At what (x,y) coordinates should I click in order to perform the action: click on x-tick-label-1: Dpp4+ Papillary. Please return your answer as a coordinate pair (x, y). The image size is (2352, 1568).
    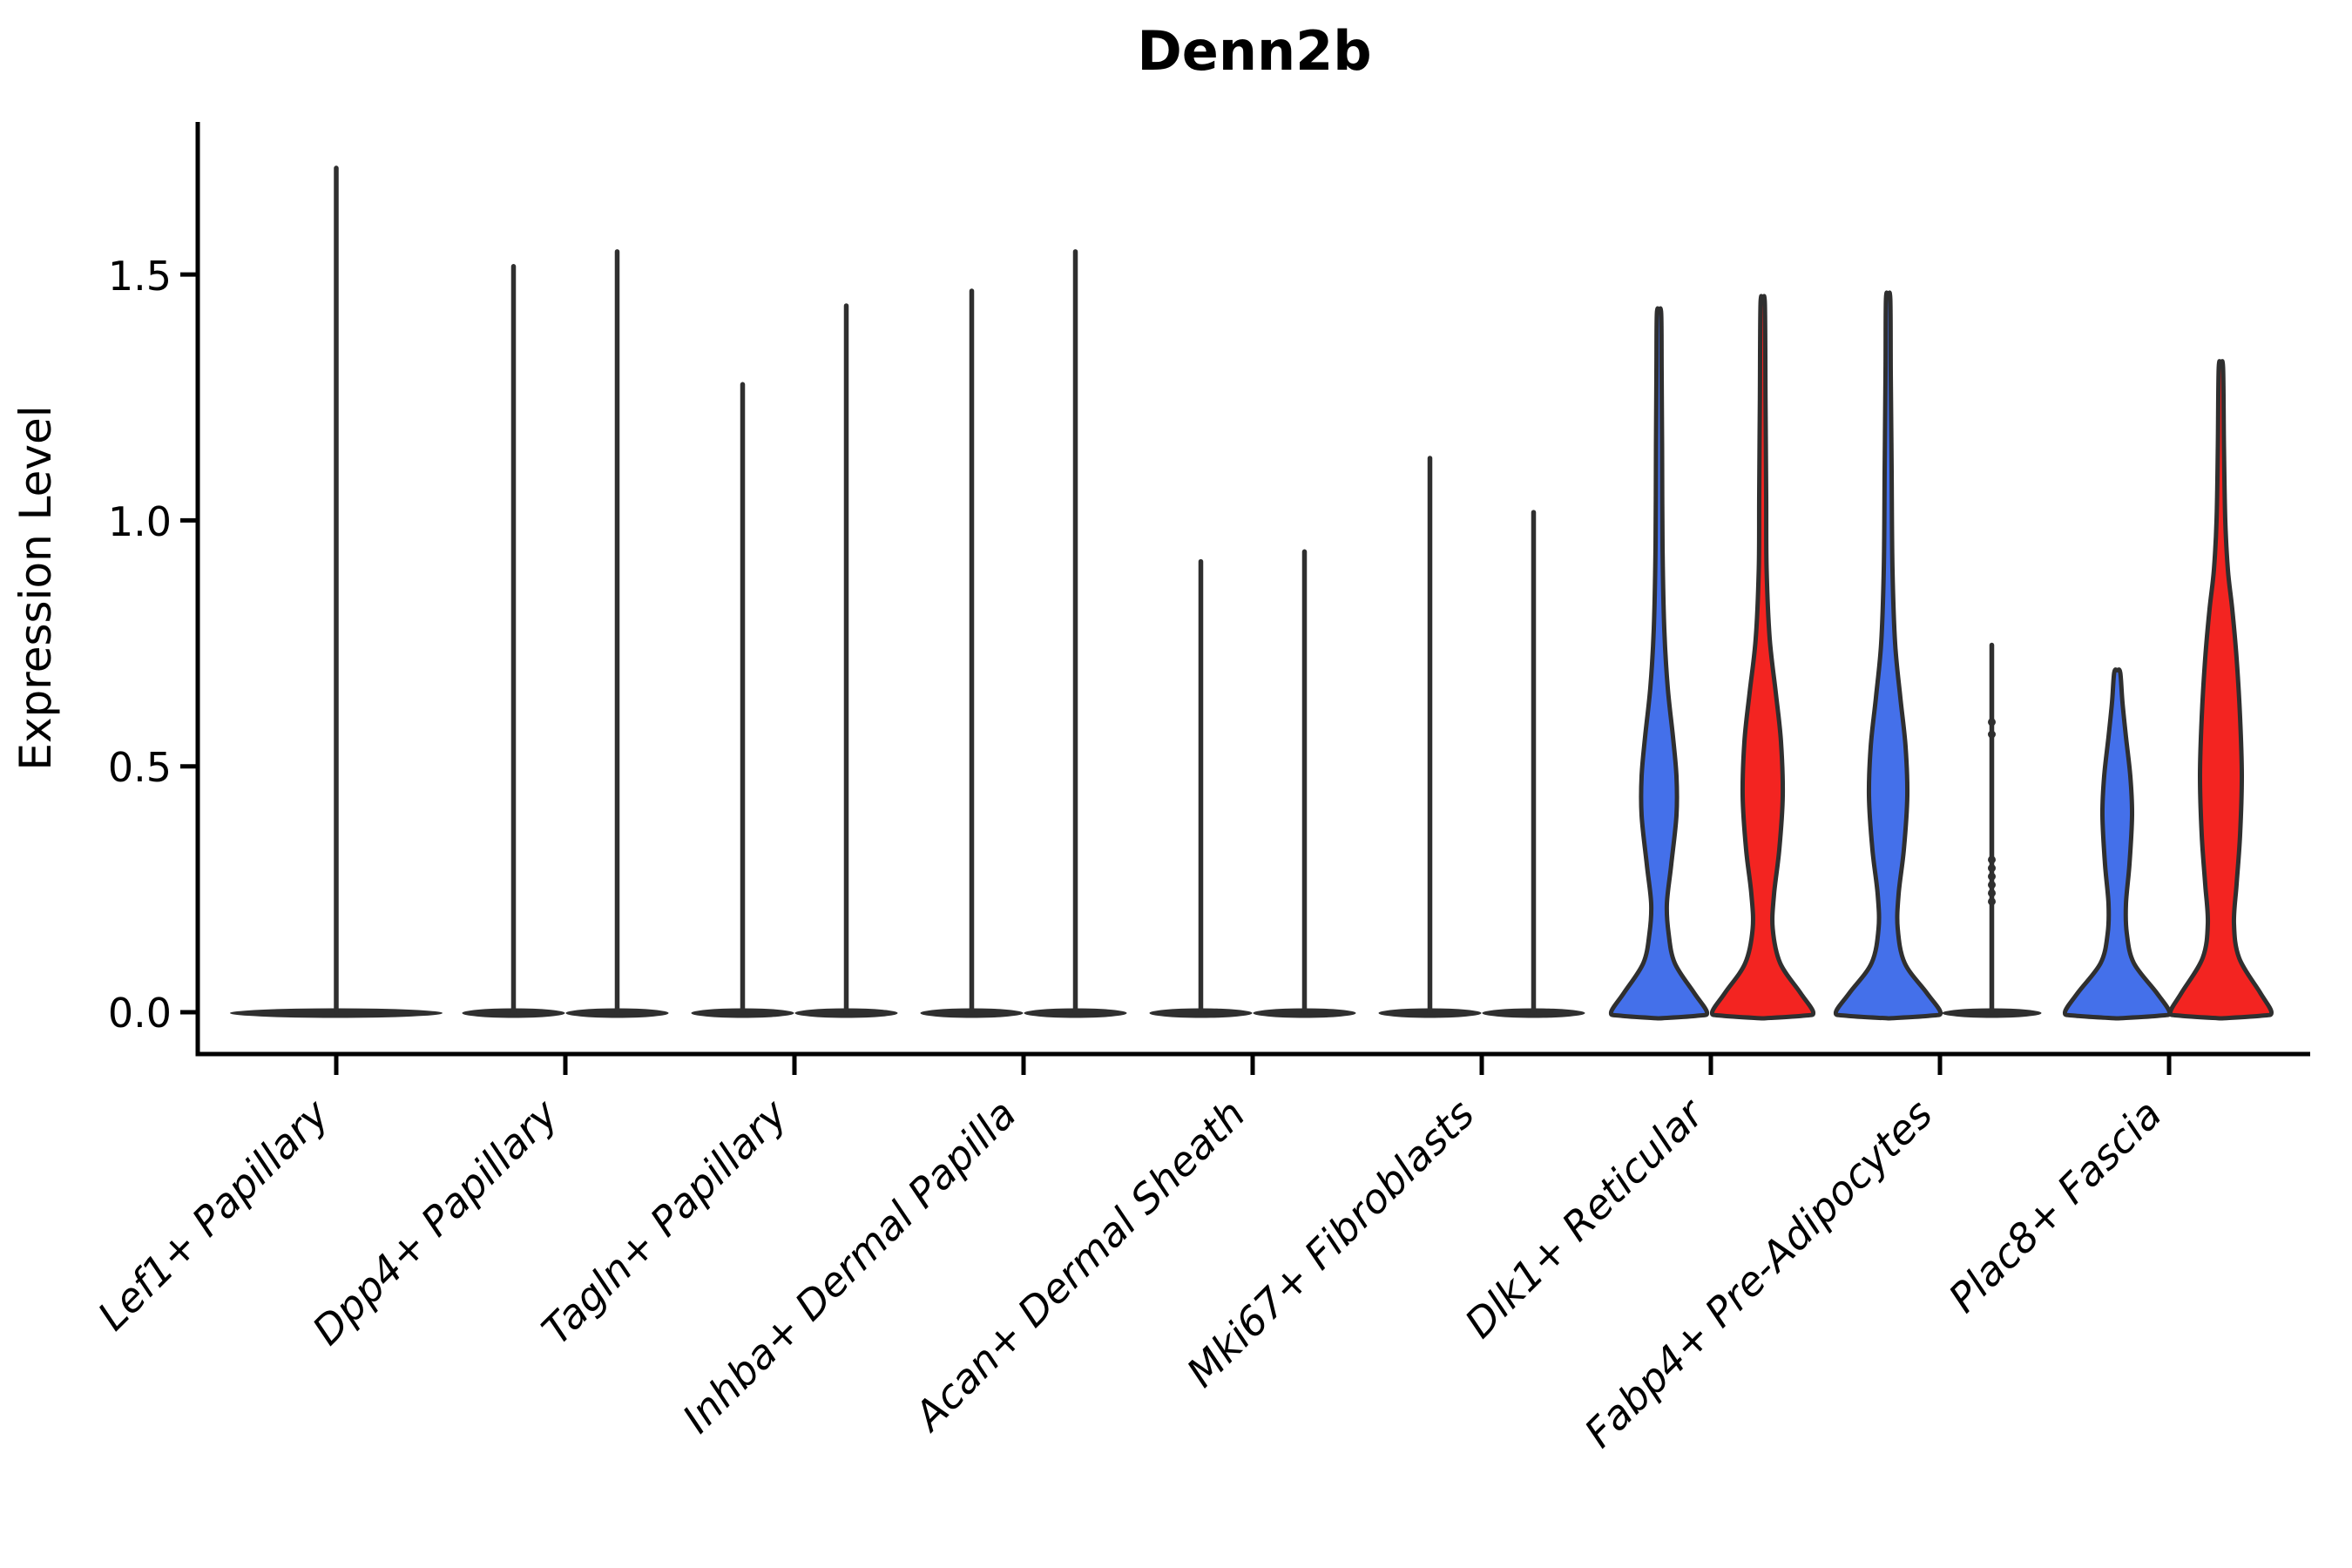
    Looking at the image, I should click on (435, 1222).